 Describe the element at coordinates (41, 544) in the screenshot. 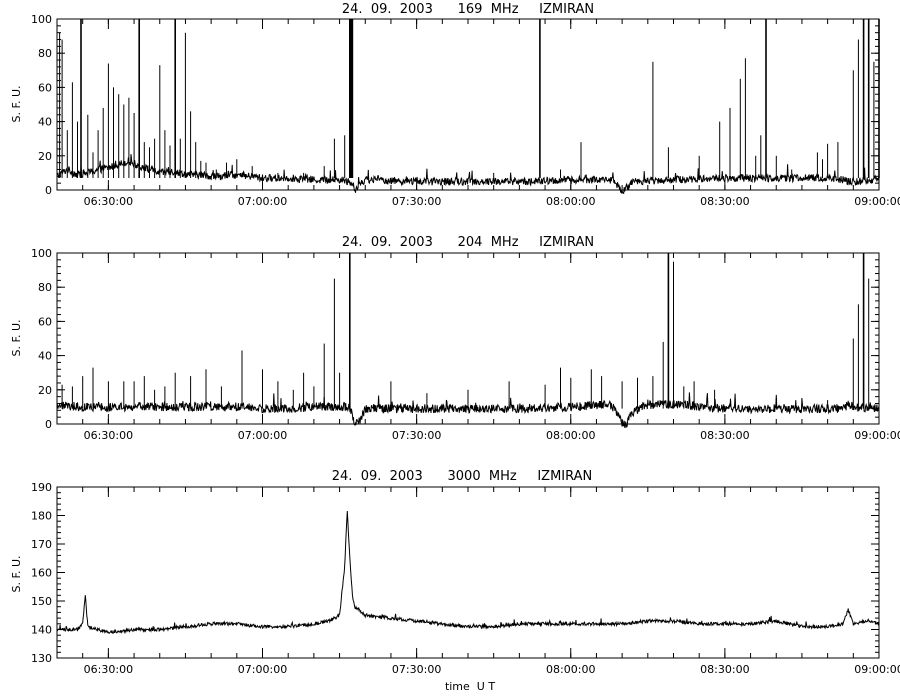

I see `y-tick-label: 170` at that location.